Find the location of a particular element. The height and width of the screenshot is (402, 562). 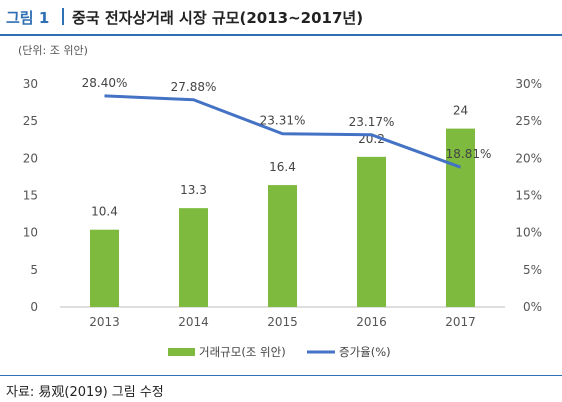

line-value-label-2016: 23.17% is located at coordinates (372, 122).